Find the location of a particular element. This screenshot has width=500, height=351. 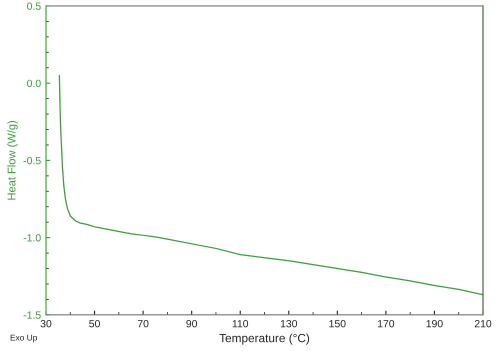

x-tick-label: 30 is located at coordinates (46, 324).